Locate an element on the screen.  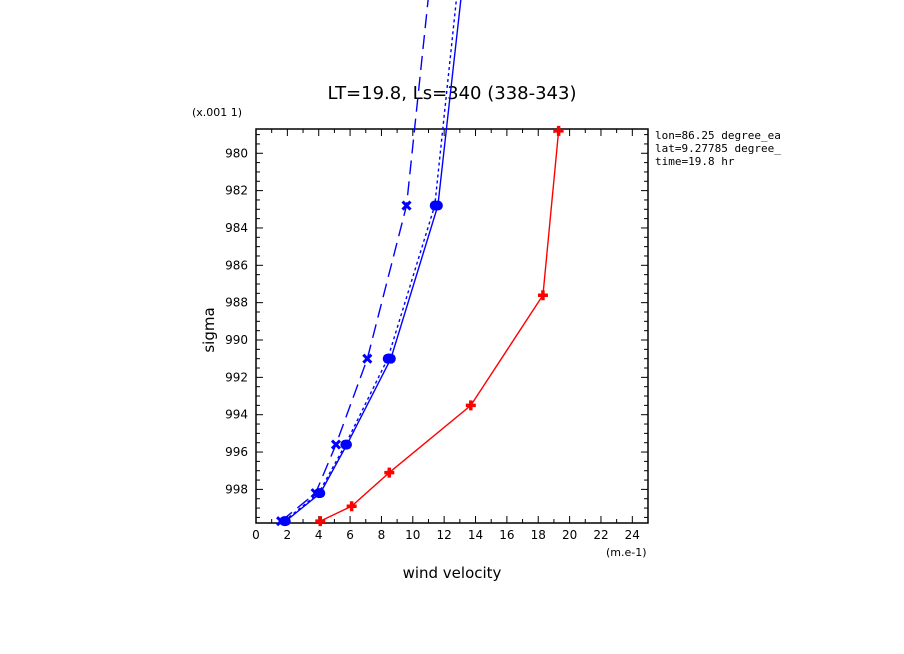
y-scale-label: (x.001 1) is located at coordinates (217, 112).